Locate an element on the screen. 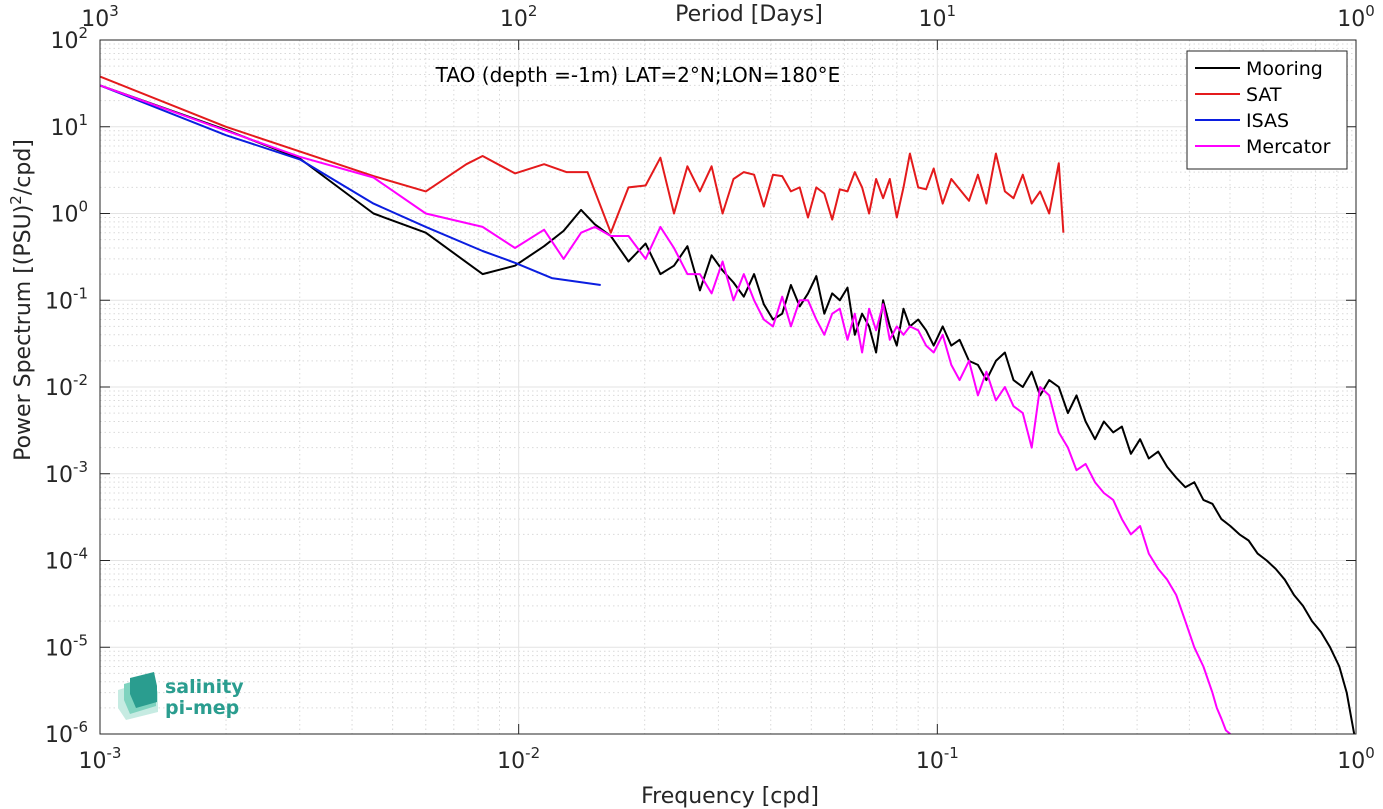 The width and height of the screenshot is (1383, 809). y-tick-label: 10⁻⁵ is located at coordinates (66, 646).